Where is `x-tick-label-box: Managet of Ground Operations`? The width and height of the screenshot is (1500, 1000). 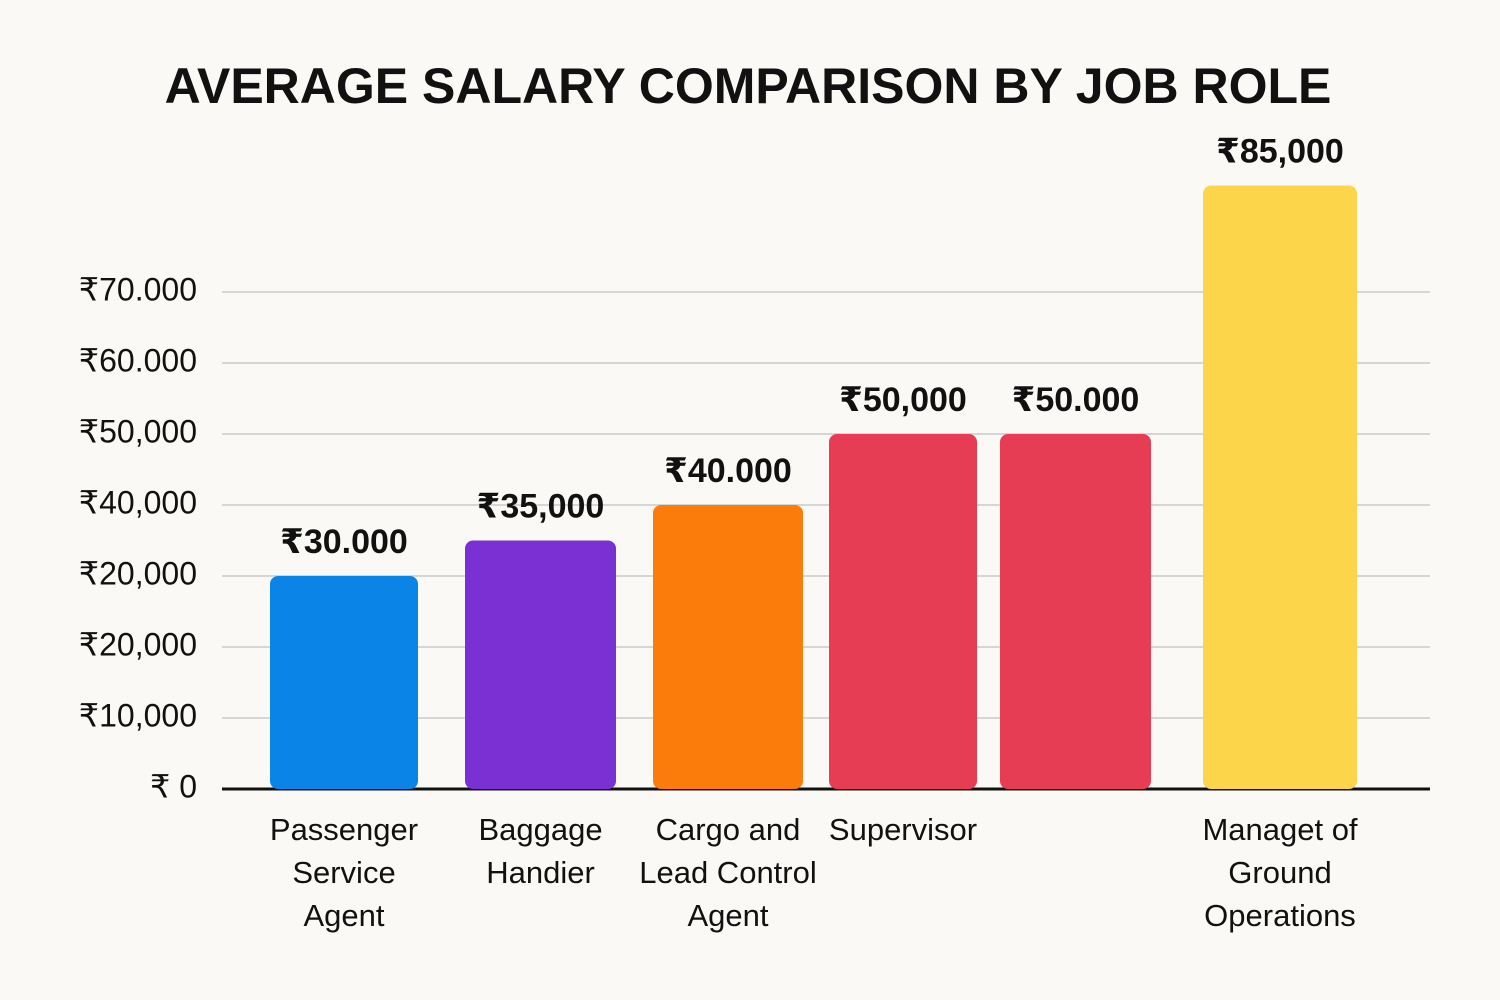 x-tick-label-box: Managet of Ground Operations is located at coordinates (1280, 872).